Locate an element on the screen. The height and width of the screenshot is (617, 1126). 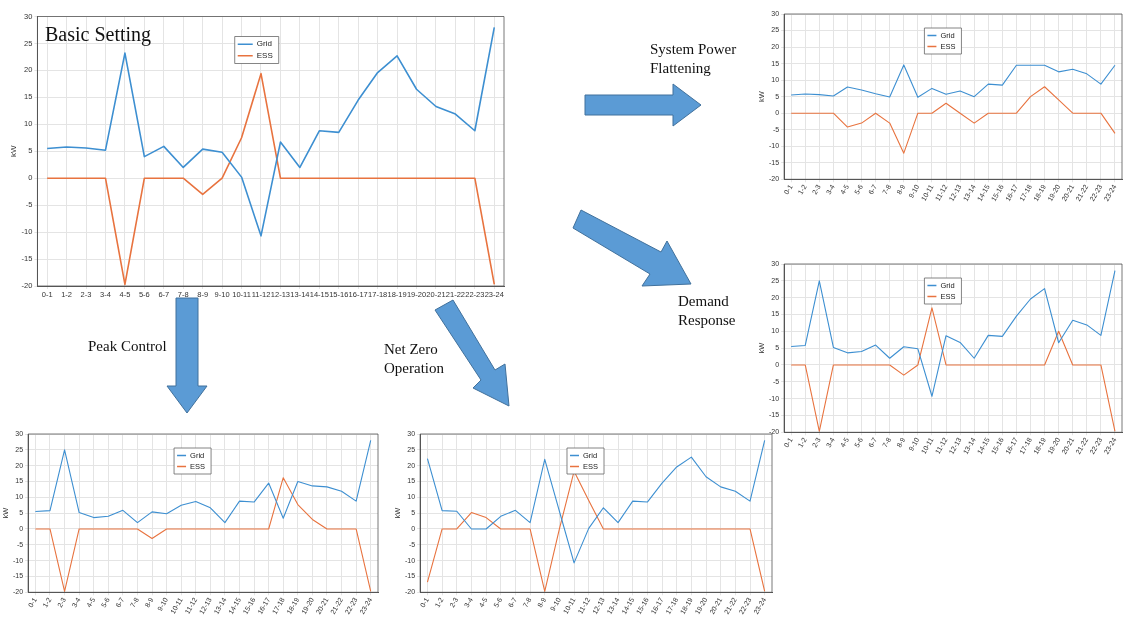
legend-label: ESS is located at coordinates (264, 55).